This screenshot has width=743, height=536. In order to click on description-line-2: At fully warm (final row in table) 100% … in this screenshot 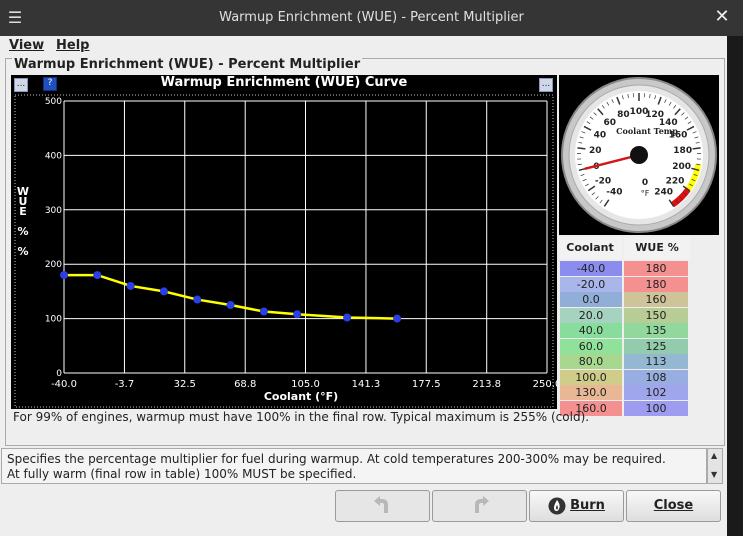, I will do `click(182, 474)`.